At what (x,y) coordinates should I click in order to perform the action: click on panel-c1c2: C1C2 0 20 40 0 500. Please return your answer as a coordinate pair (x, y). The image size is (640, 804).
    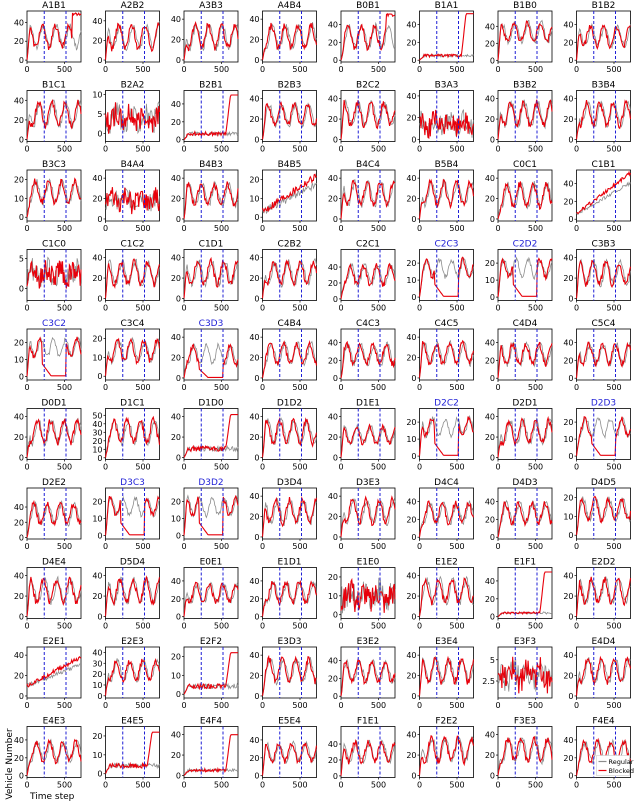
    Looking at the image, I should click on (126, 276).